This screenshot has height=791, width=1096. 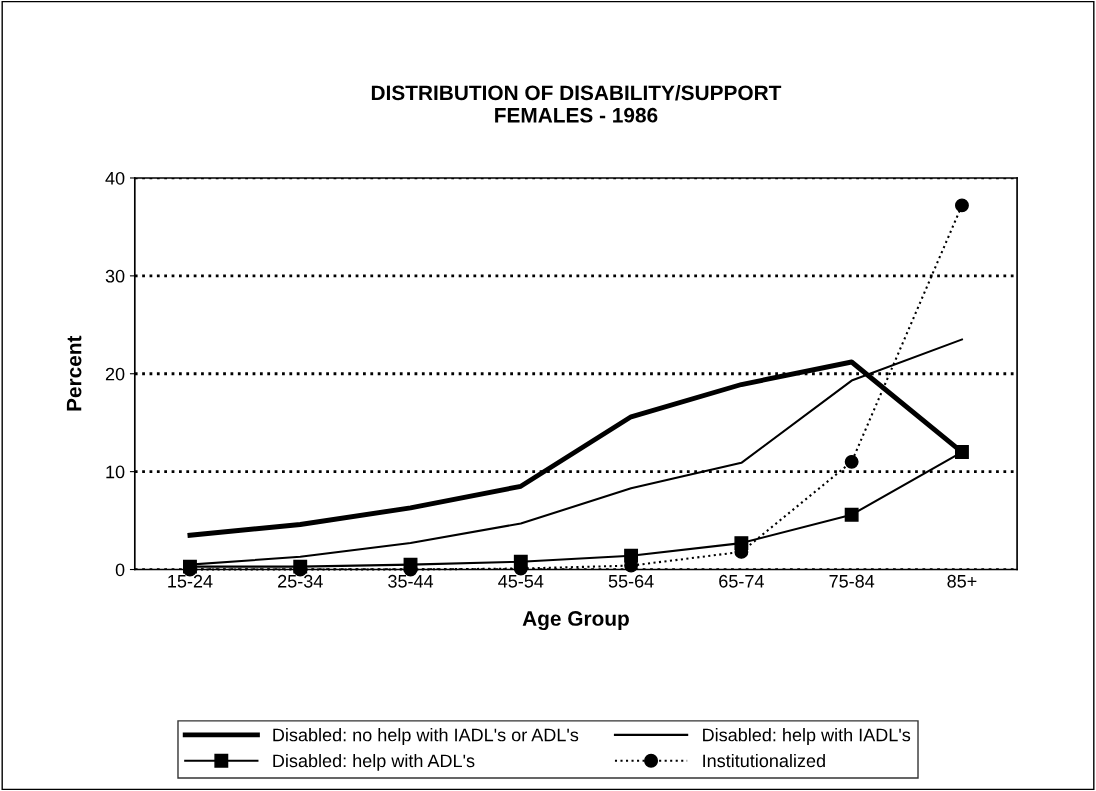 What do you see at coordinates (120, 570) in the screenshot?
I see `y-tick-label: 0` at bounding box center [120, 570].